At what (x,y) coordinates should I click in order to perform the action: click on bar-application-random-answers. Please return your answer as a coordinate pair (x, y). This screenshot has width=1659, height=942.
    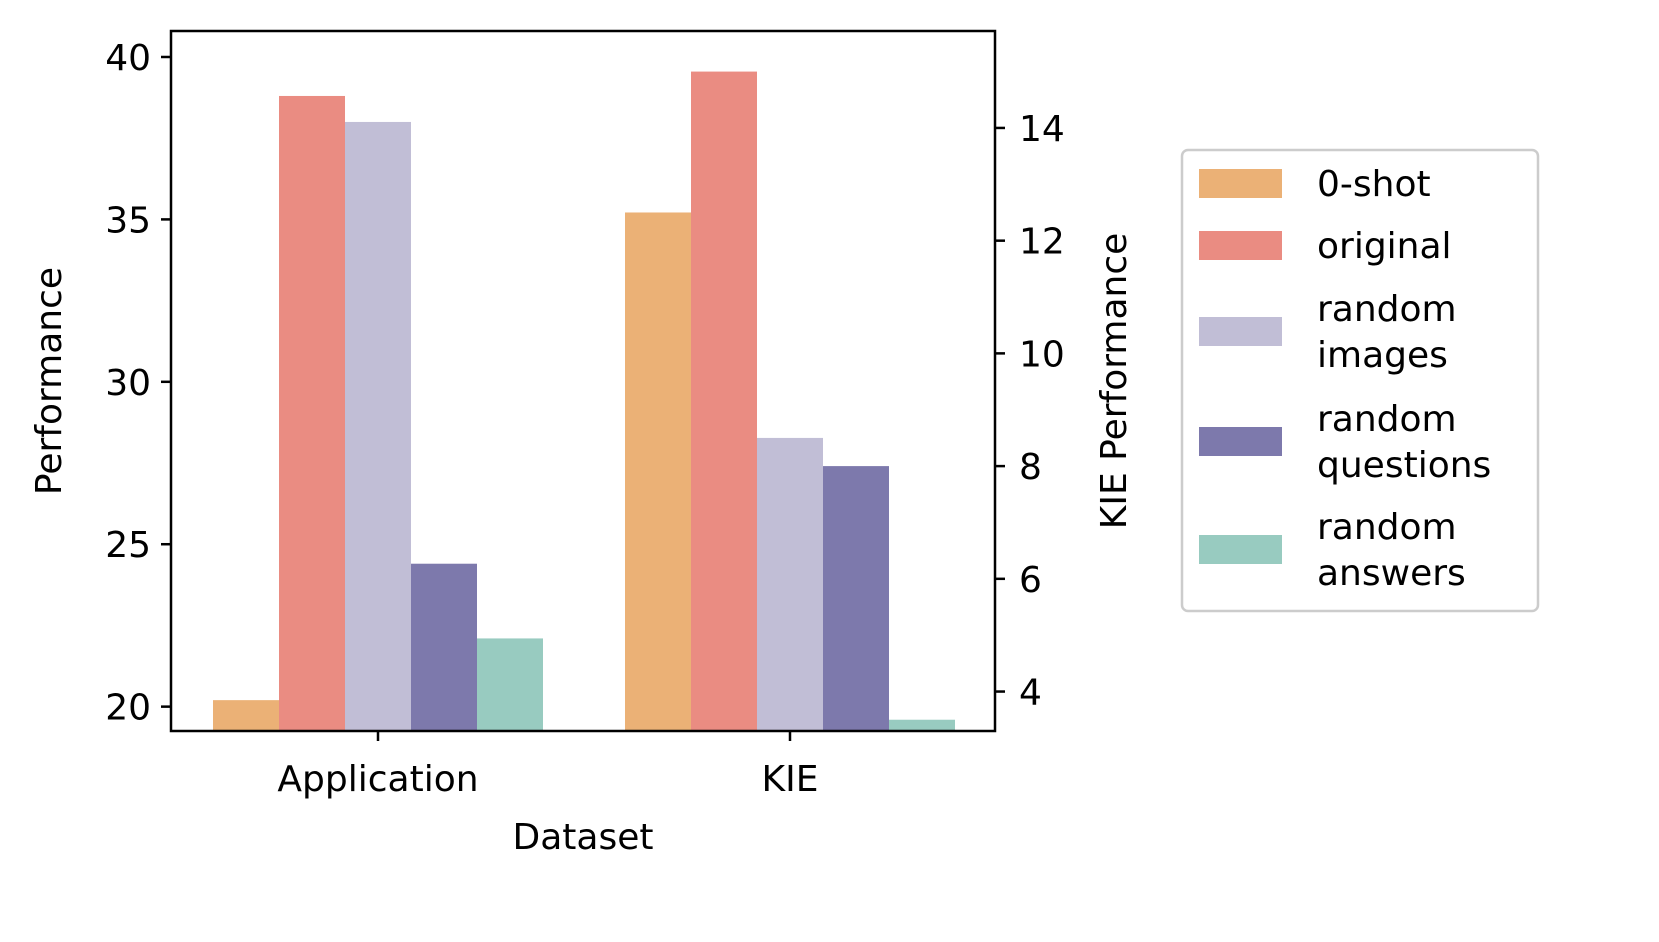
    Looking at the image, I should click on (510, 684).